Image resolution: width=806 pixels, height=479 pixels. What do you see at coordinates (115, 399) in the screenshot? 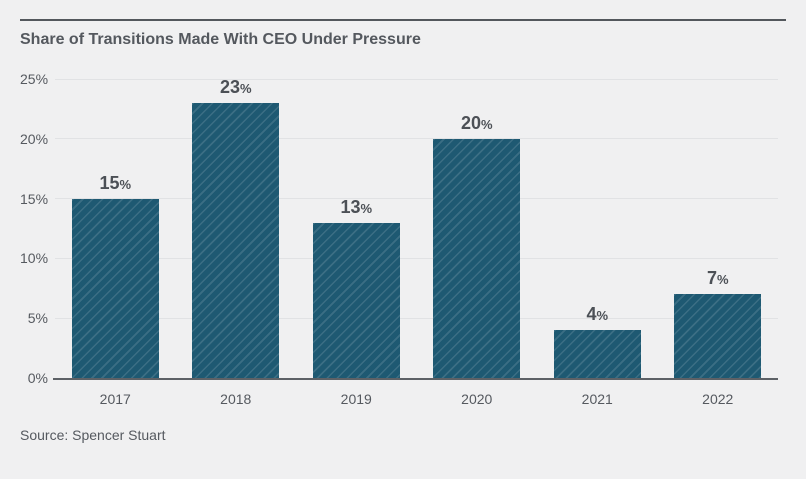
I see `x-tick-label-2017: 2017` at bounding box center [115, 399].